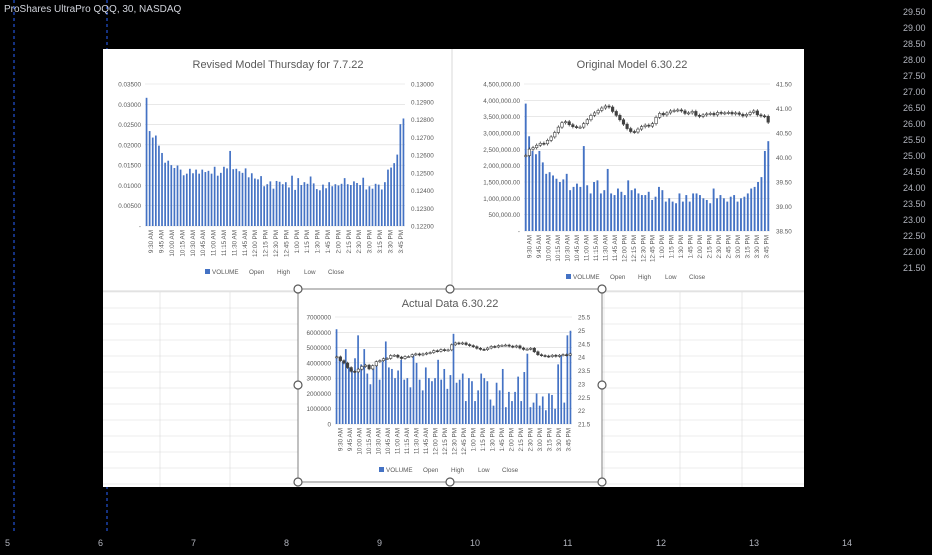  I want to click on right-axis-tick: 0.12600, so click(422, 156).